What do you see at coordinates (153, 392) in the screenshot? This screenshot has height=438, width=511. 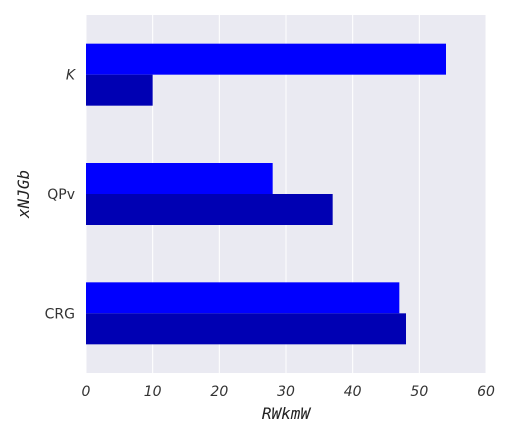 I see `x-tick-label: 10` at bounding box center [153, 392].